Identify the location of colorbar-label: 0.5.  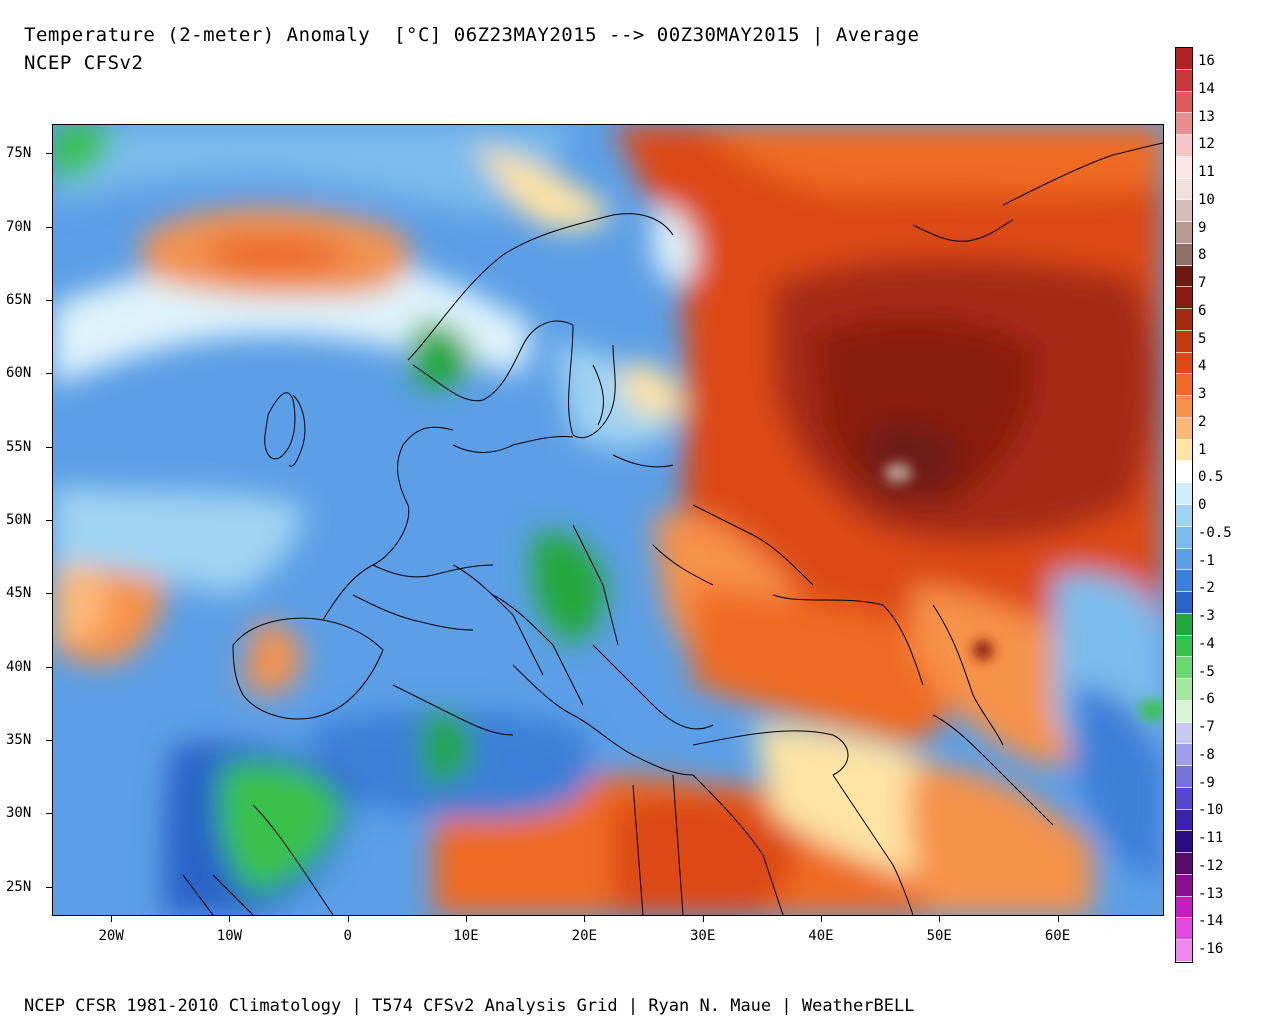
(1211, 477).